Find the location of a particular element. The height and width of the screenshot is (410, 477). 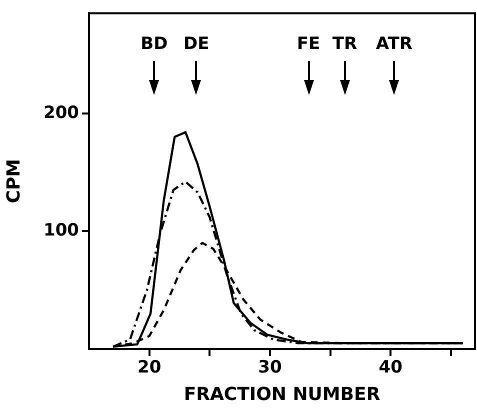

ref-line-label: TR is located at coordinates (345, 44).